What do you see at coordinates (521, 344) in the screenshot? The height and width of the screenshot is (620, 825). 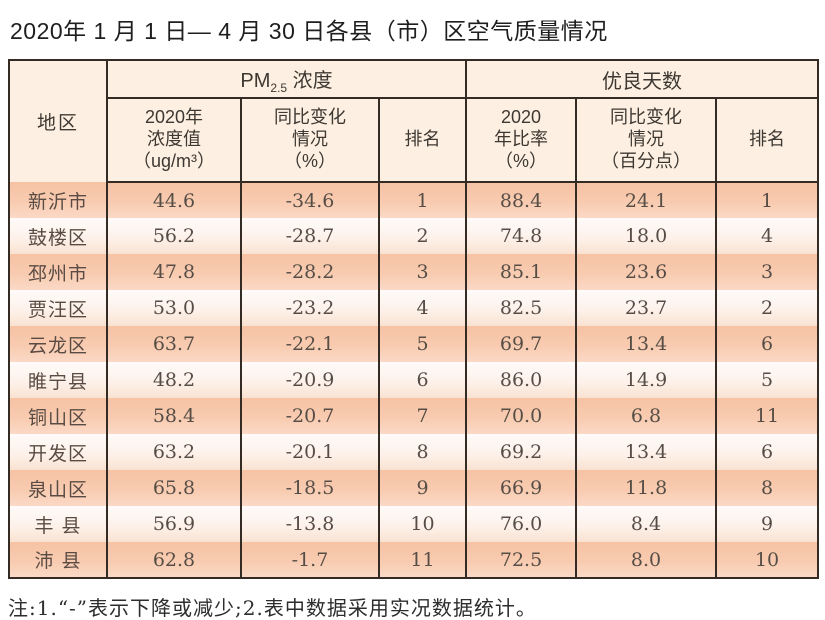 I see `good-rate-cell: 69.7` at bounding box center [521, 344].